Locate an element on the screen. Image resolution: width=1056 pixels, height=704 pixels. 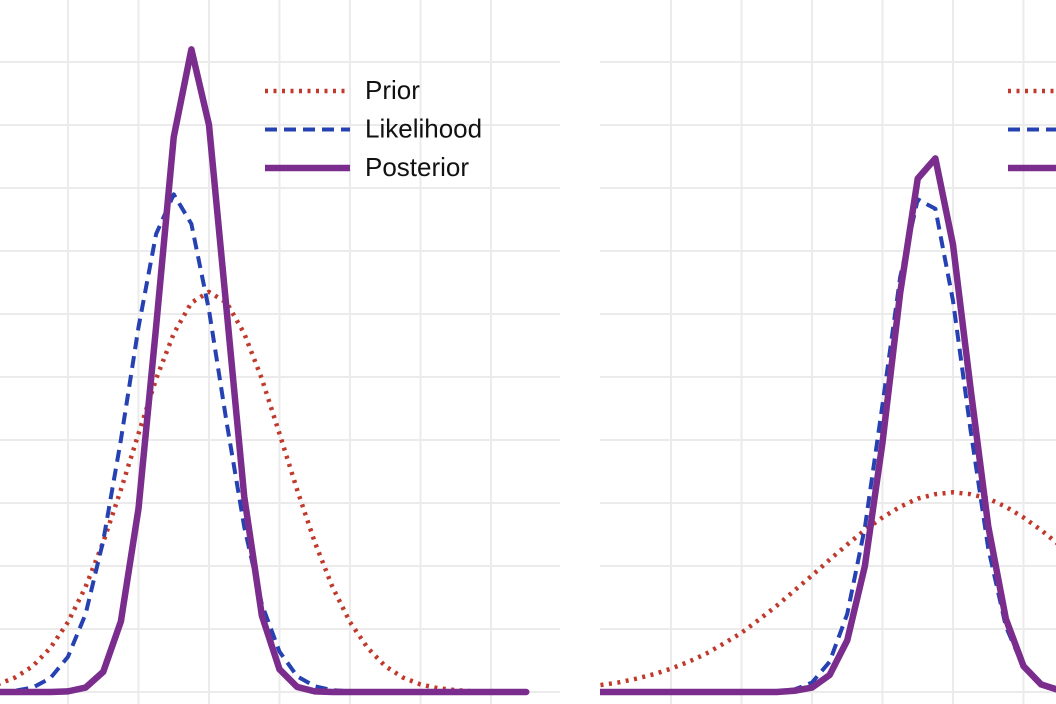
legend-label: Posterior is located at coordinates (417, 167).